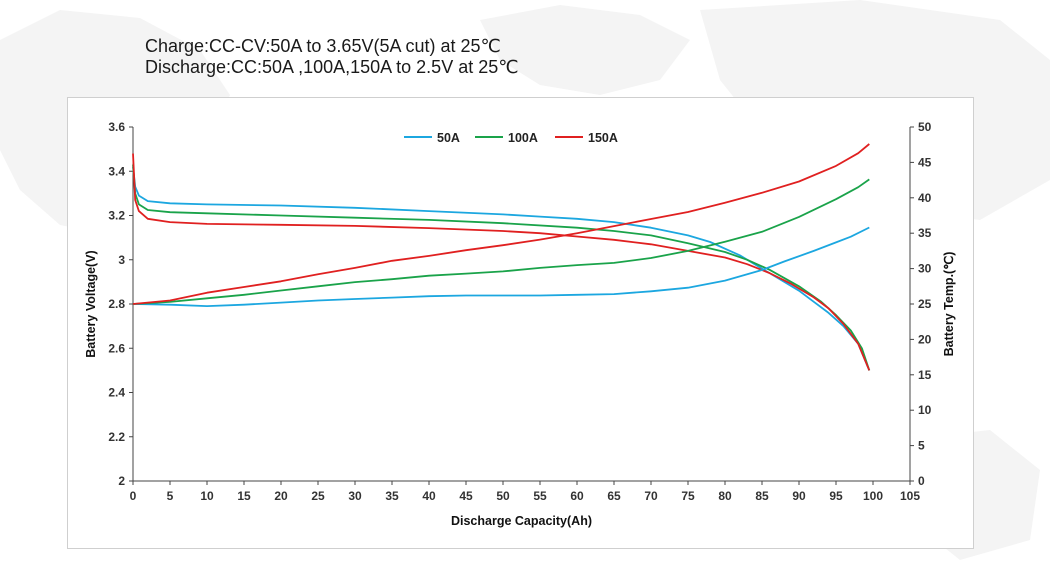 This screenshot has width=1050, height=570. What do you see at coordinates (91, 303) in the screenshot?
I see `y-axis-title: Battery Voltage(V)` at bounding box center [91, 303].